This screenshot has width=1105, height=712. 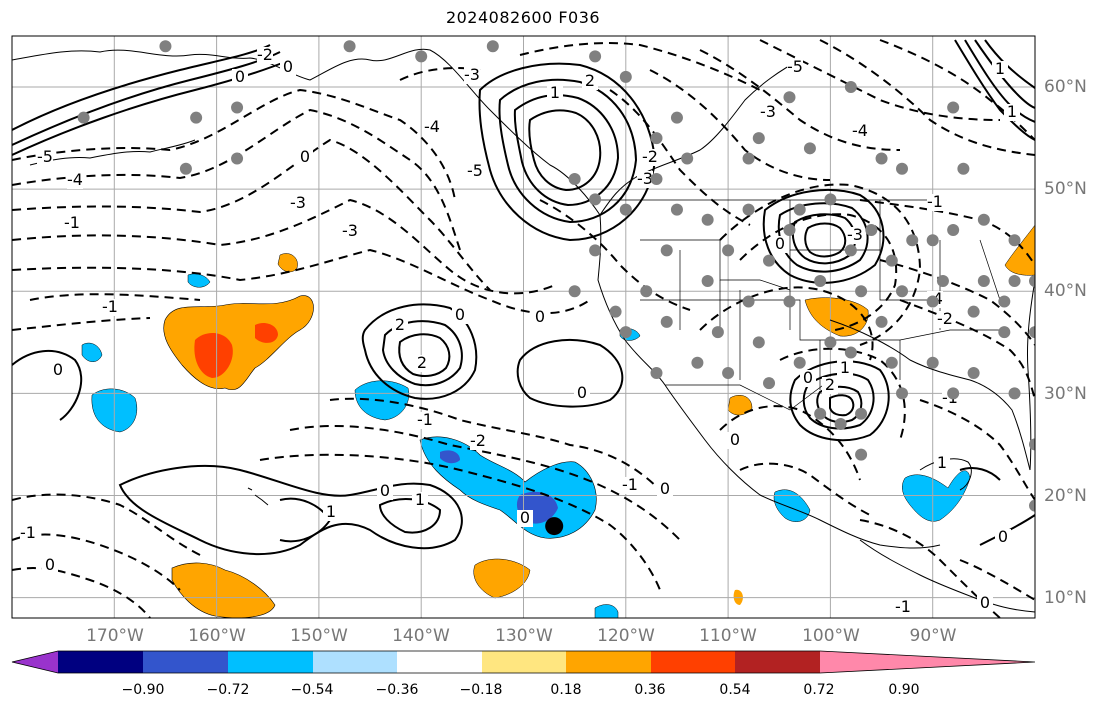 I want to click on lon-label-130w: 130°W, so click(x=524, y=636).